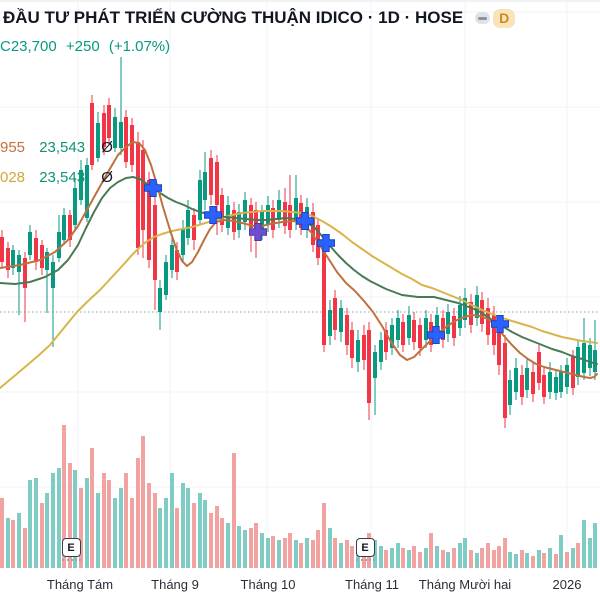 This screenshot has height=600, width=600. Describe the element at coordinates (175, 584) in the screenshot. I see `time-axis-label: Tháng 9` at that location.